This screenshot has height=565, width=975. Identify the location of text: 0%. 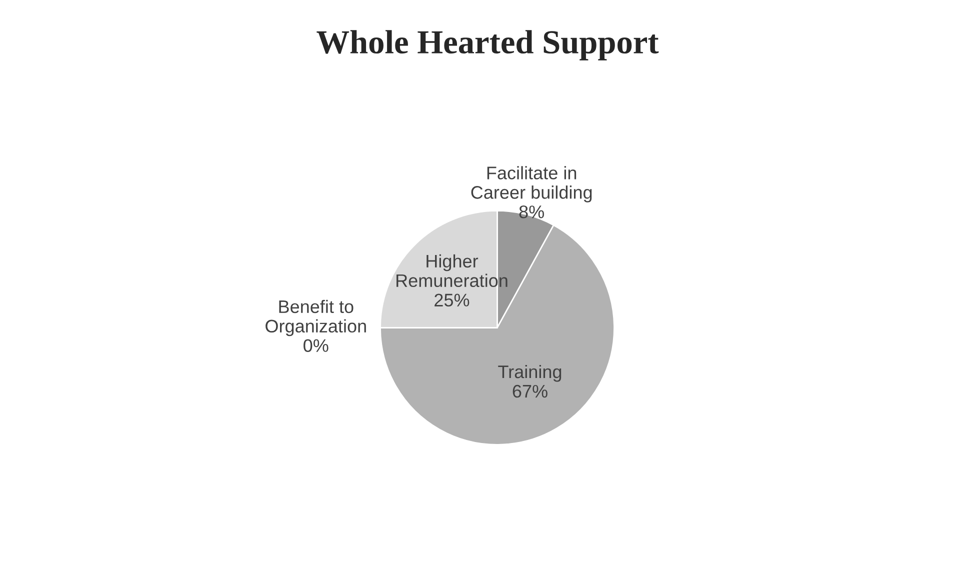
(316, 345).